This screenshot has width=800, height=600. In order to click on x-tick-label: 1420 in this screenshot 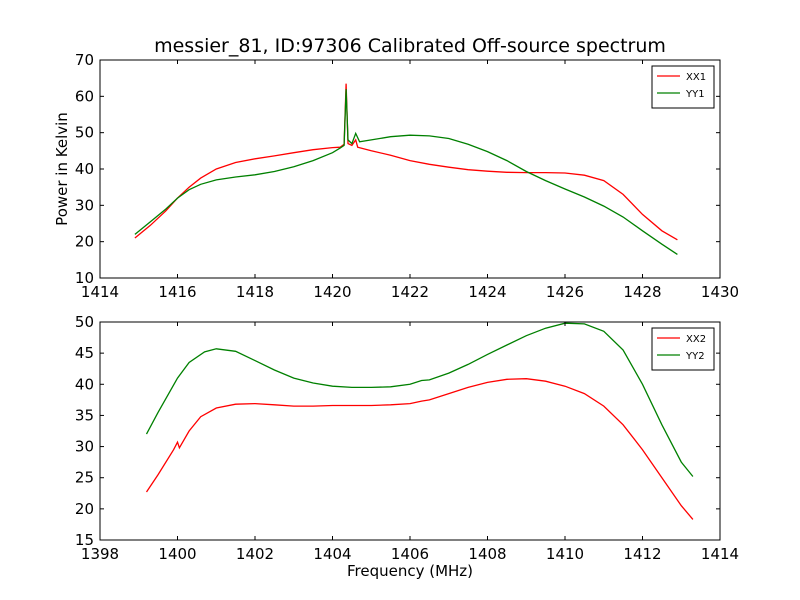, I will do `click(332, 292)`.